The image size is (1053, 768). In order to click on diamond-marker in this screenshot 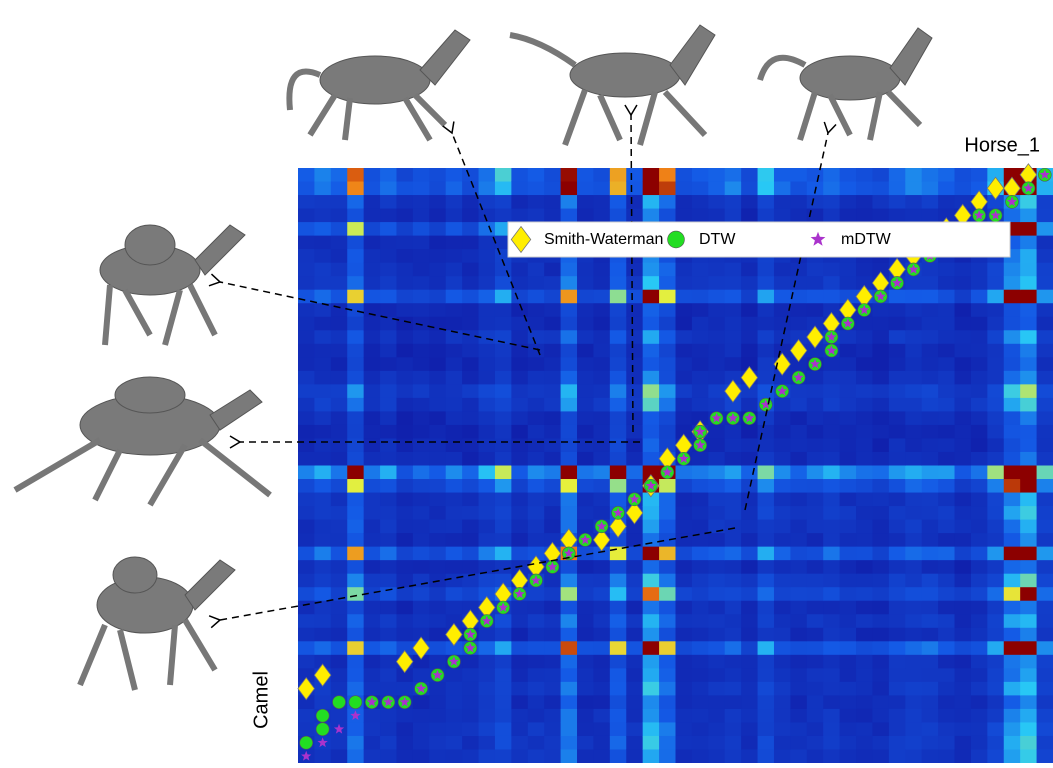, I will do `click(618, 526)`.